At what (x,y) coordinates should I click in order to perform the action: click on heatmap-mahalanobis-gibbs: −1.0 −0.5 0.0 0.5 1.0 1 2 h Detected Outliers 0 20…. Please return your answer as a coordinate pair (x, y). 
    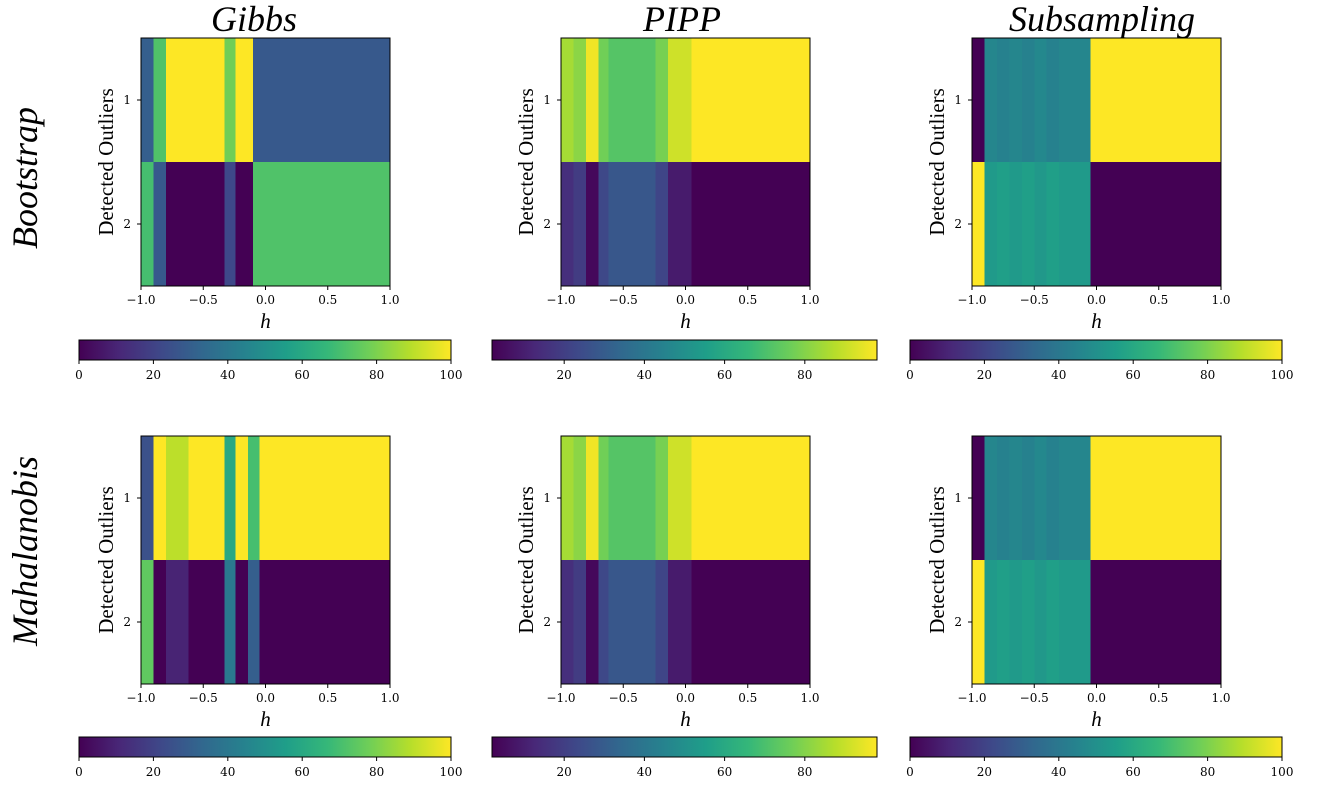
    Looking at the image, I should click on (268, 607).